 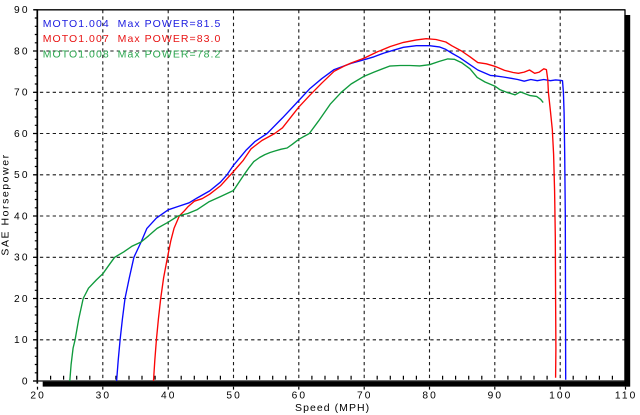 What do you see at coordinates (132, 54) in the screenshot?
I see `svg-text: MOTO1.008 Max POWER=78.2` at bounding box center [132, 54].